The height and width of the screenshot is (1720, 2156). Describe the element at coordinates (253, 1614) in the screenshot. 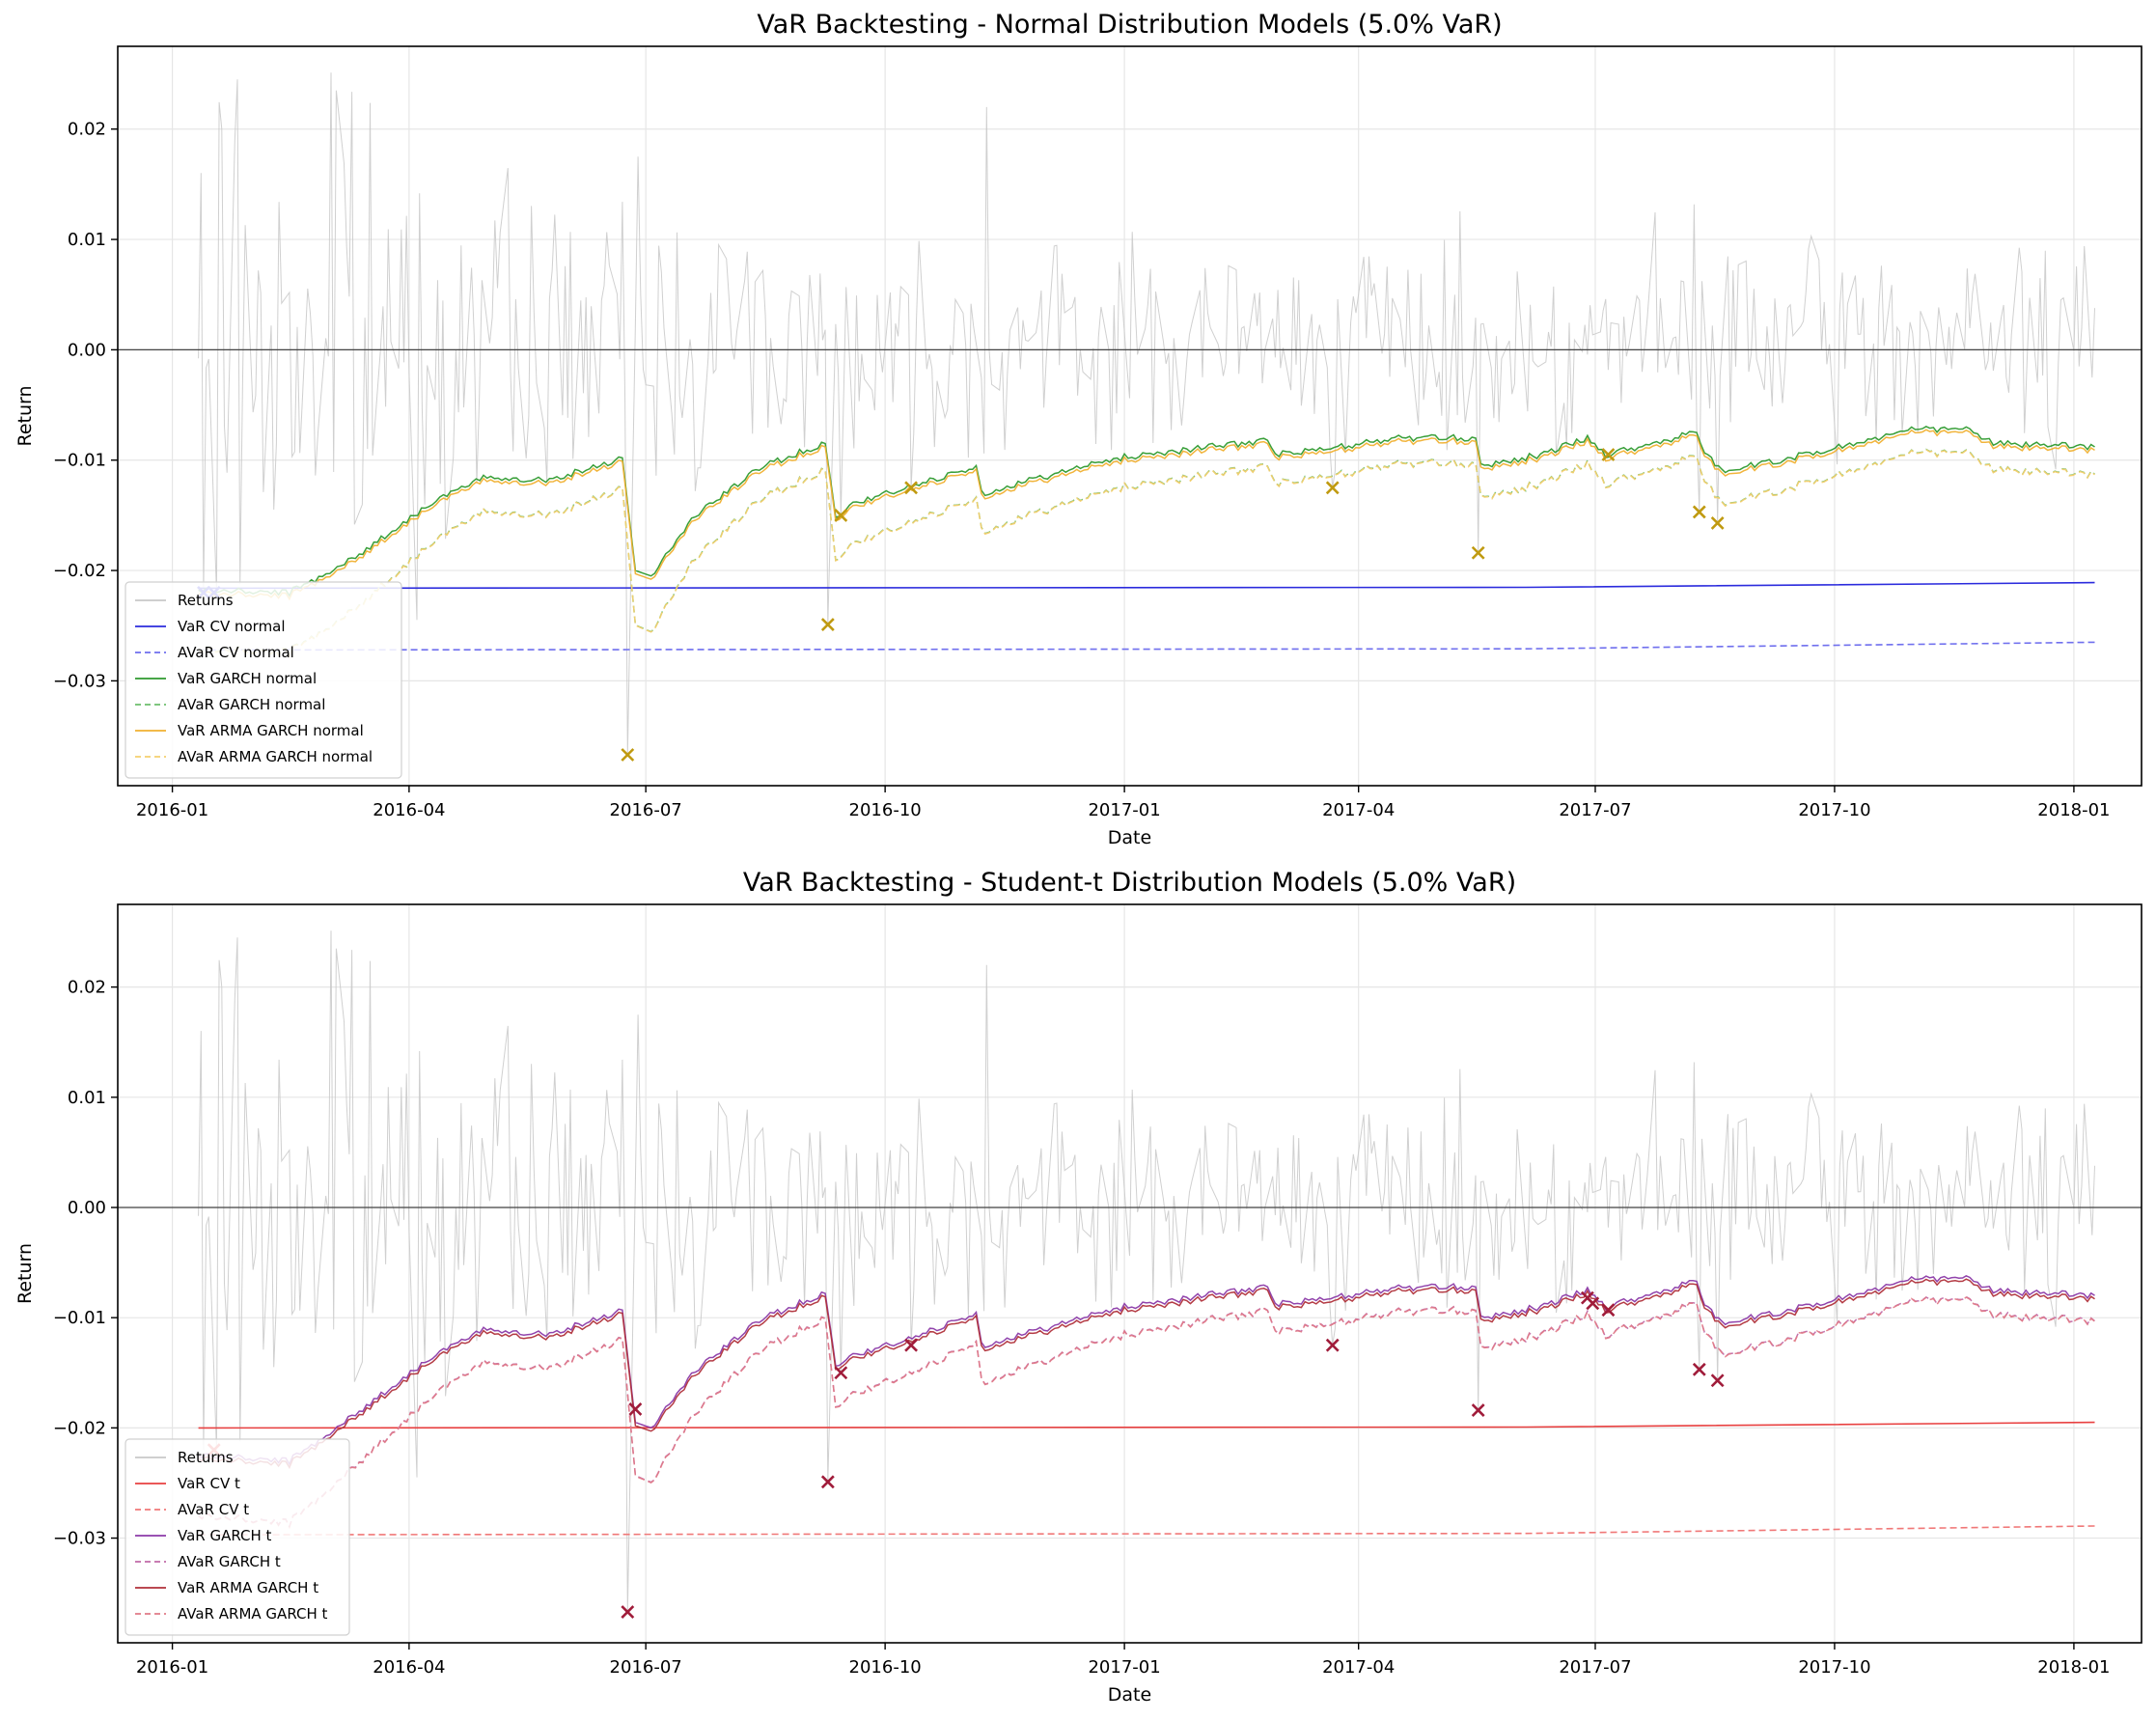

I see `legend-label: AVaR ARMA GARCH t` at that location.